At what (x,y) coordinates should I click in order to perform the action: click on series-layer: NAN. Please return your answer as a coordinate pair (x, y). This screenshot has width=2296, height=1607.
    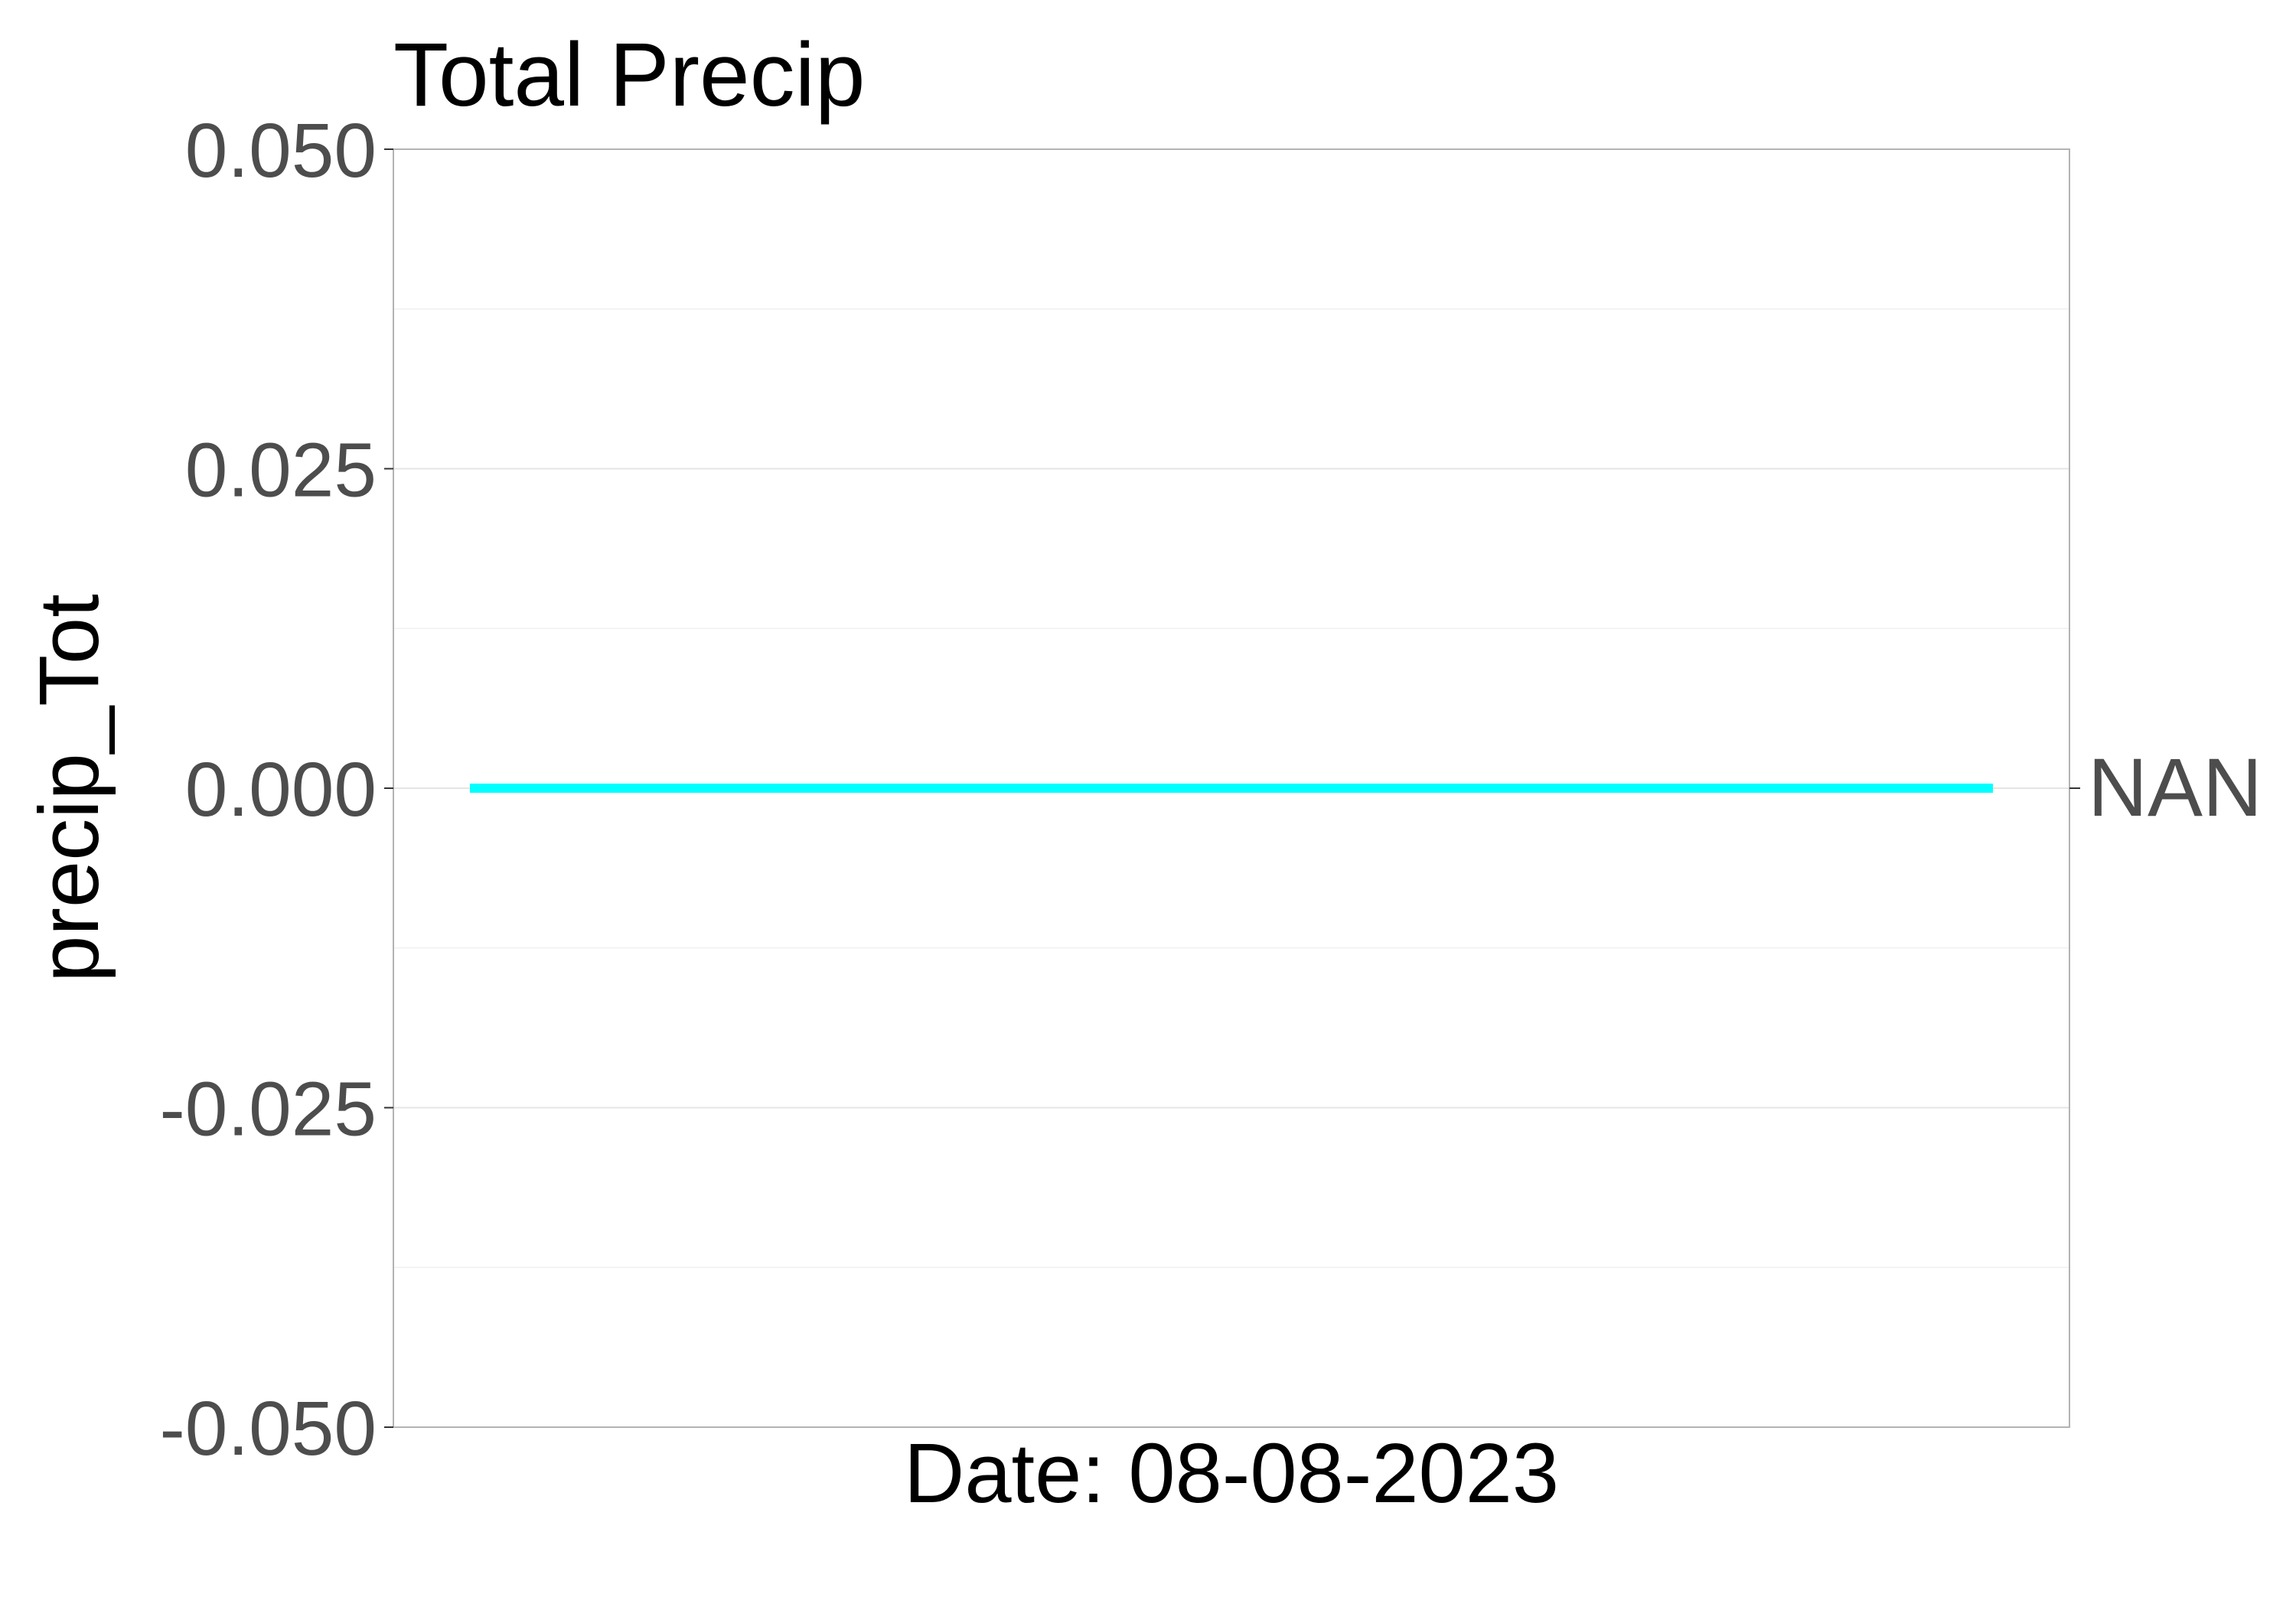
    Looking at the image, I should click on (1366, 787).